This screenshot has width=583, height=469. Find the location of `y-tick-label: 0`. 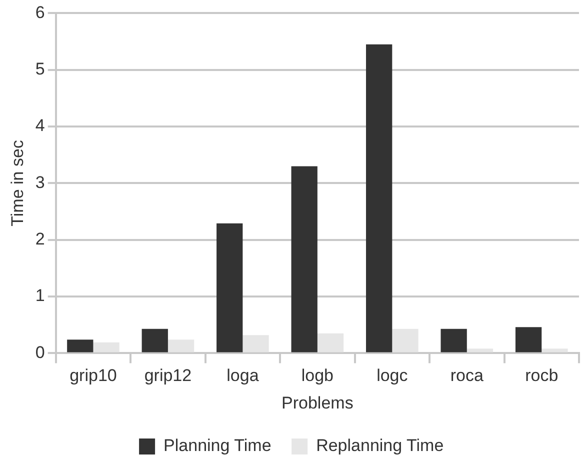

y-tick-label: 0 is located at coordinates (40, 352).